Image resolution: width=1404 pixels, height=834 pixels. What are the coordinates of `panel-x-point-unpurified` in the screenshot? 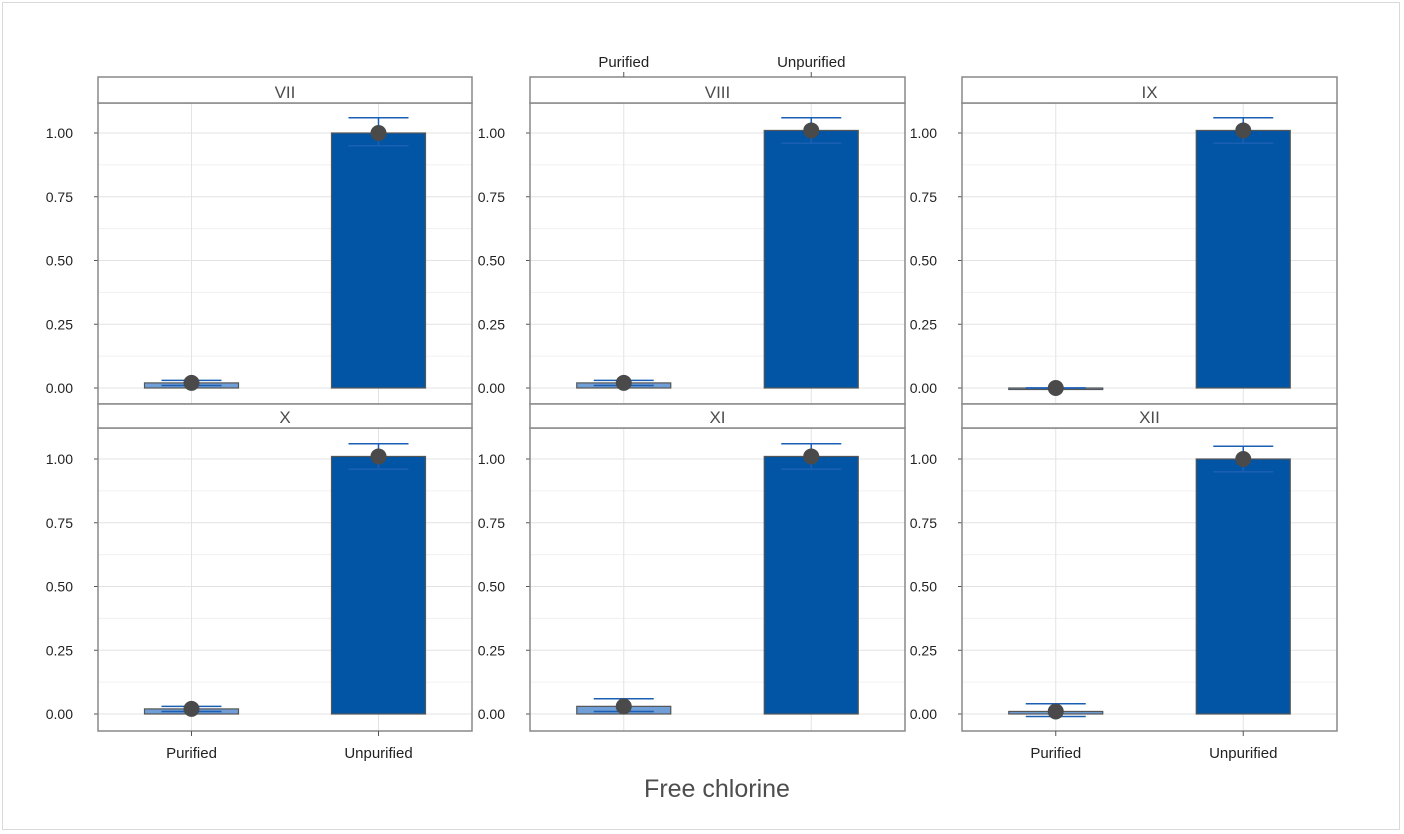 It's located at (378, 456).